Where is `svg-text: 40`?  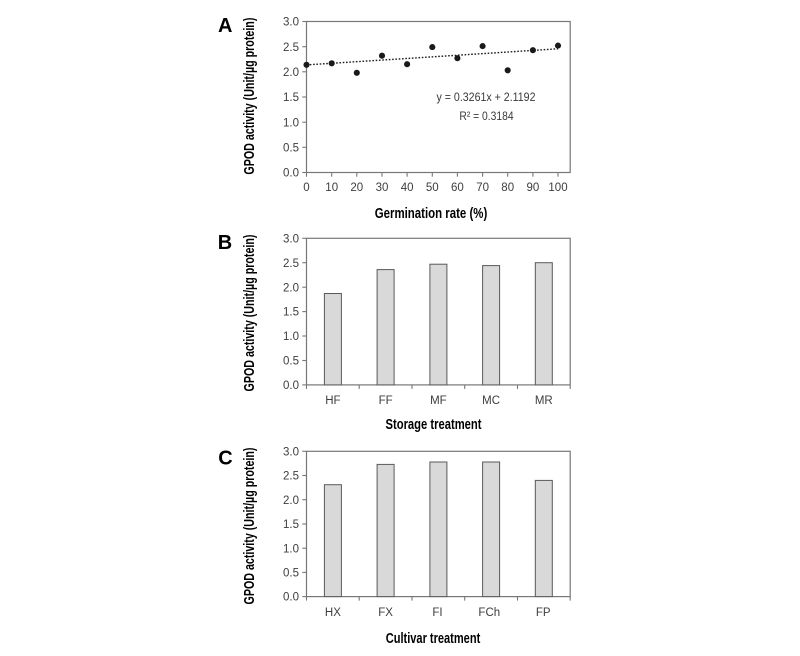
svg-text: 40 is located at coordinates (407, 188).